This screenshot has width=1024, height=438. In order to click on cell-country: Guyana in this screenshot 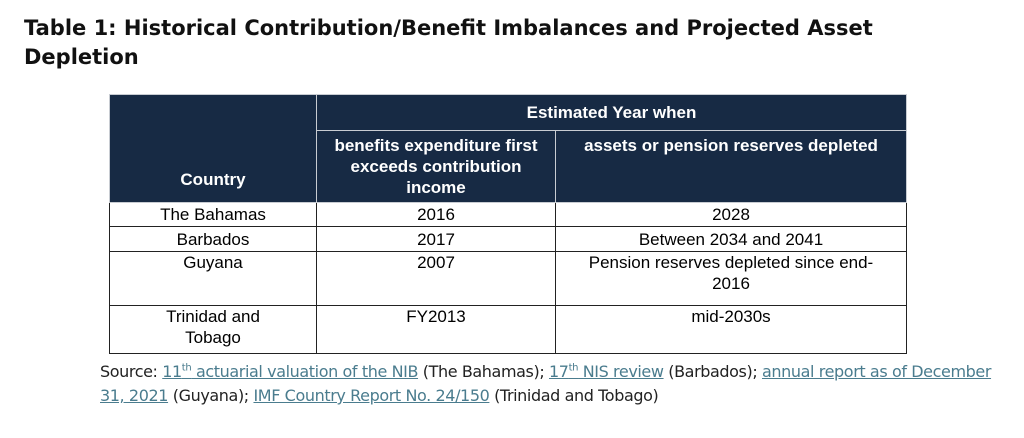, I will do `click(213, 278)`.